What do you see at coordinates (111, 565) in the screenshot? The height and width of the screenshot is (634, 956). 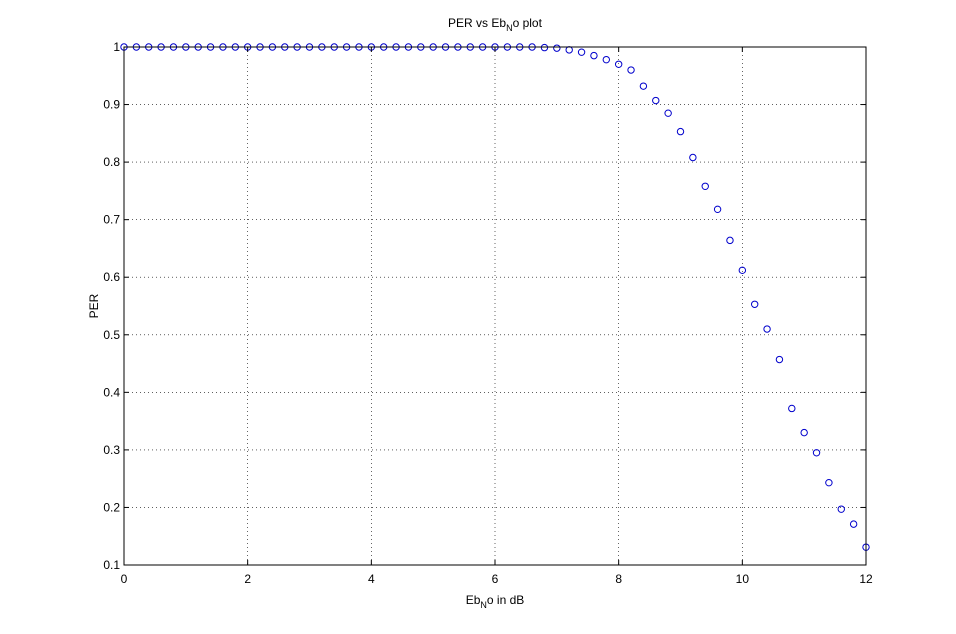 I see `y-tick-label: 0.1` at bounding box center [111, 565].